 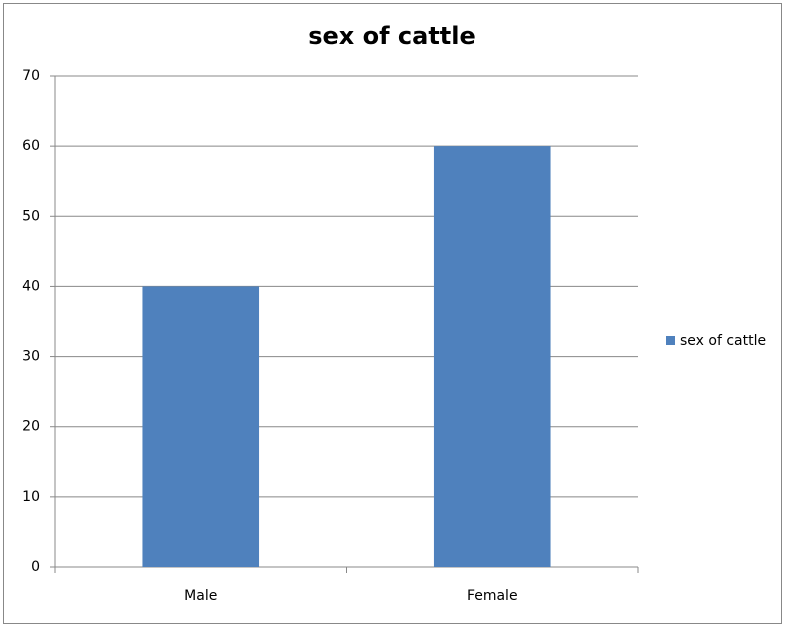 I want to click on y-tick-label: 0, so click(x=35, y=567).